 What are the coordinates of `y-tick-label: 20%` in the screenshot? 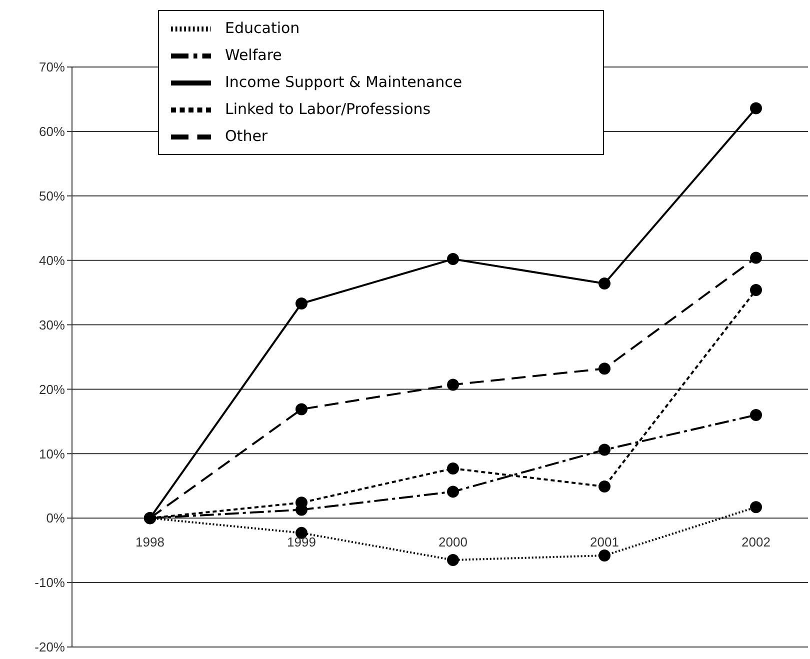 It's located at (52, 389).